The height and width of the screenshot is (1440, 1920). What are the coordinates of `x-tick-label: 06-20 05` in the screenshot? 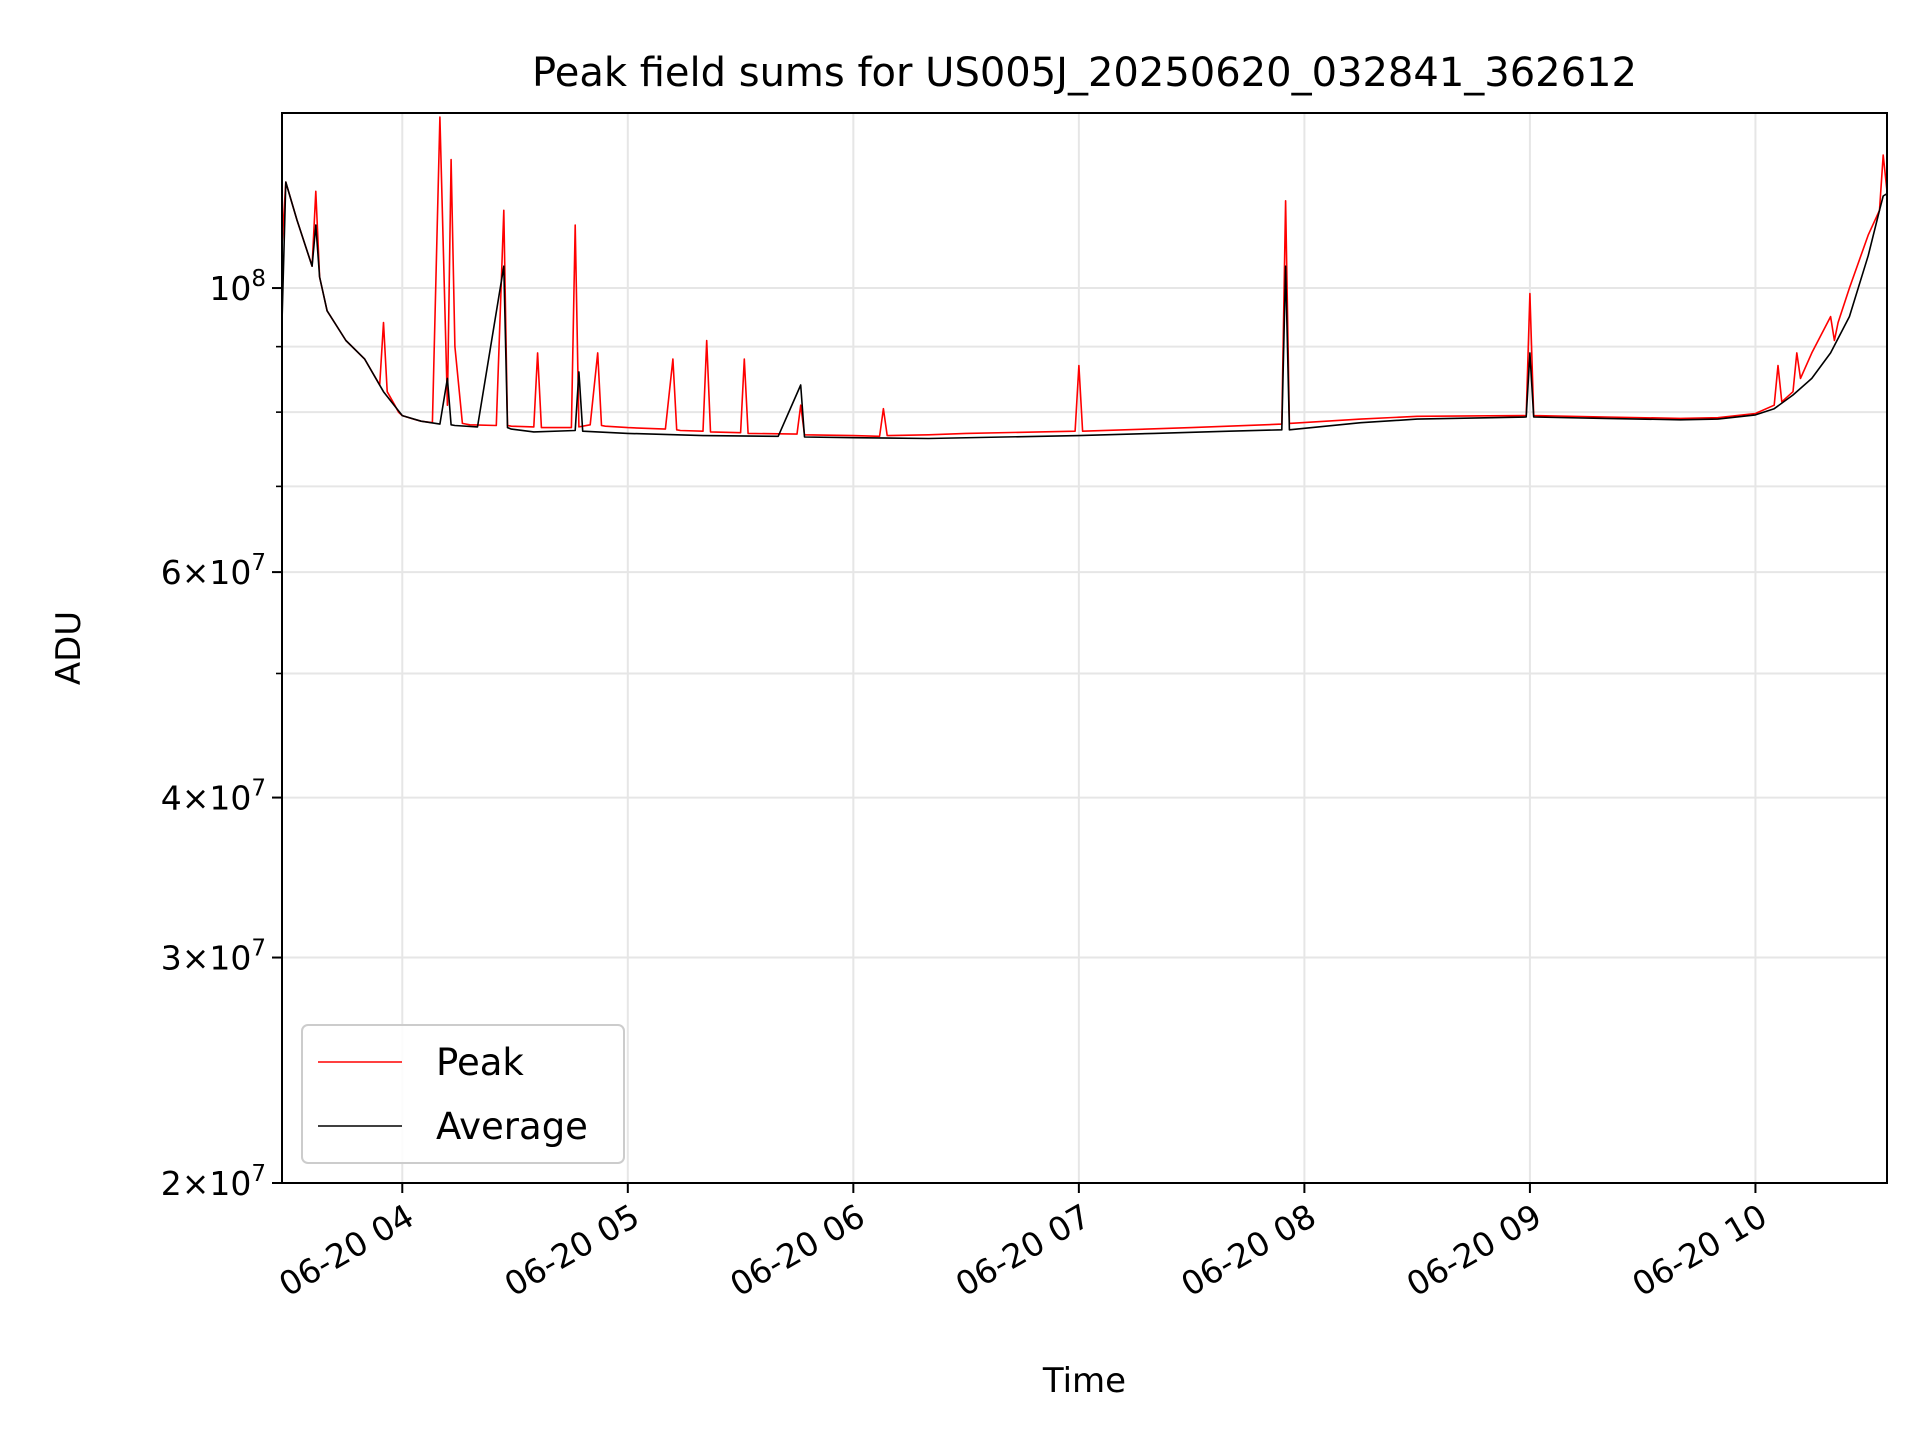 It's located at (572, 1250).